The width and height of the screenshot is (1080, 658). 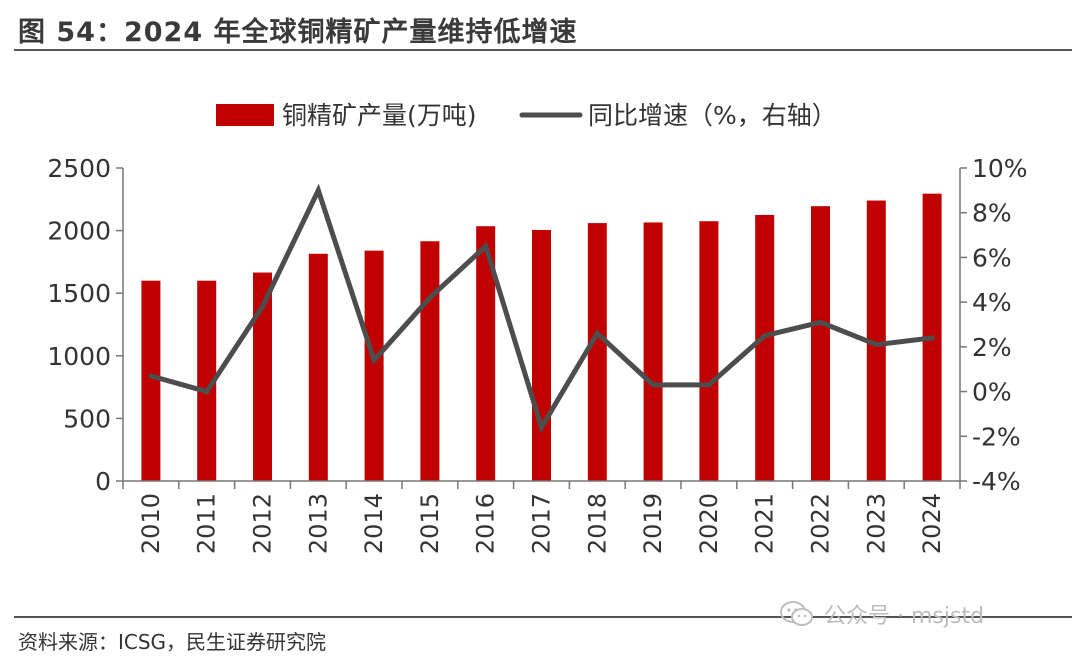 I want to click on left-axis-tick-label: 2000, so click(x=79, y=231).